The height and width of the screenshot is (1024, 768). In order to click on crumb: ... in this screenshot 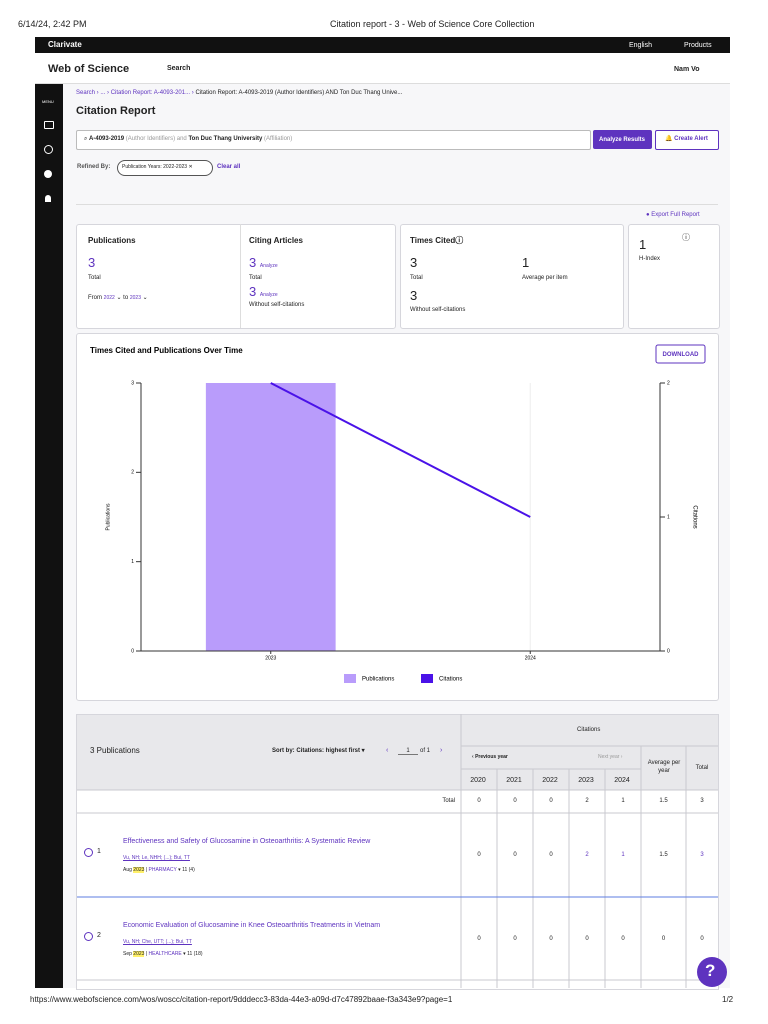, I will do `click(103, 93)`.